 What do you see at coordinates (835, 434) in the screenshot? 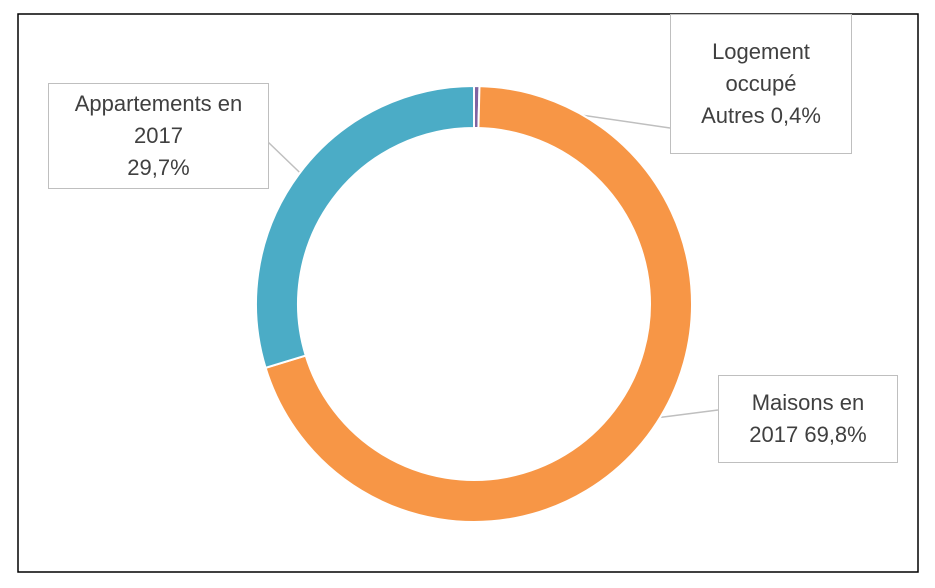
I see `label-value: 69,8%` at bounding box center [835, 434].